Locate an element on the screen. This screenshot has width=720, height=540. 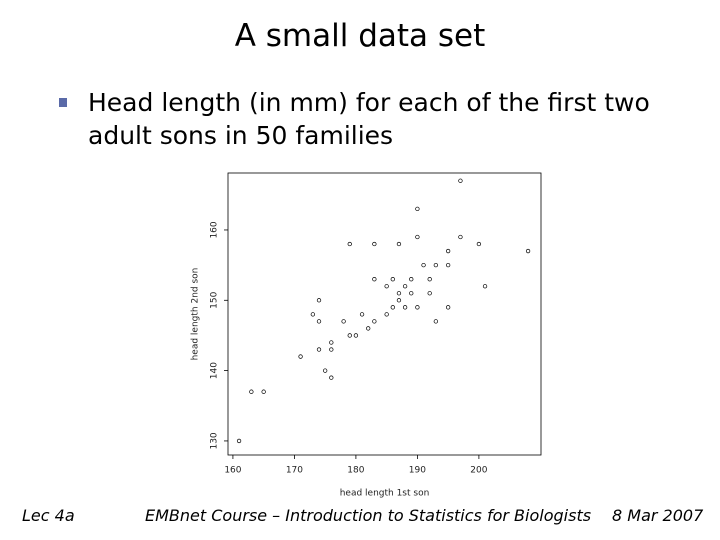
x-tick-label: 160 is located at coordinates (232, 471).